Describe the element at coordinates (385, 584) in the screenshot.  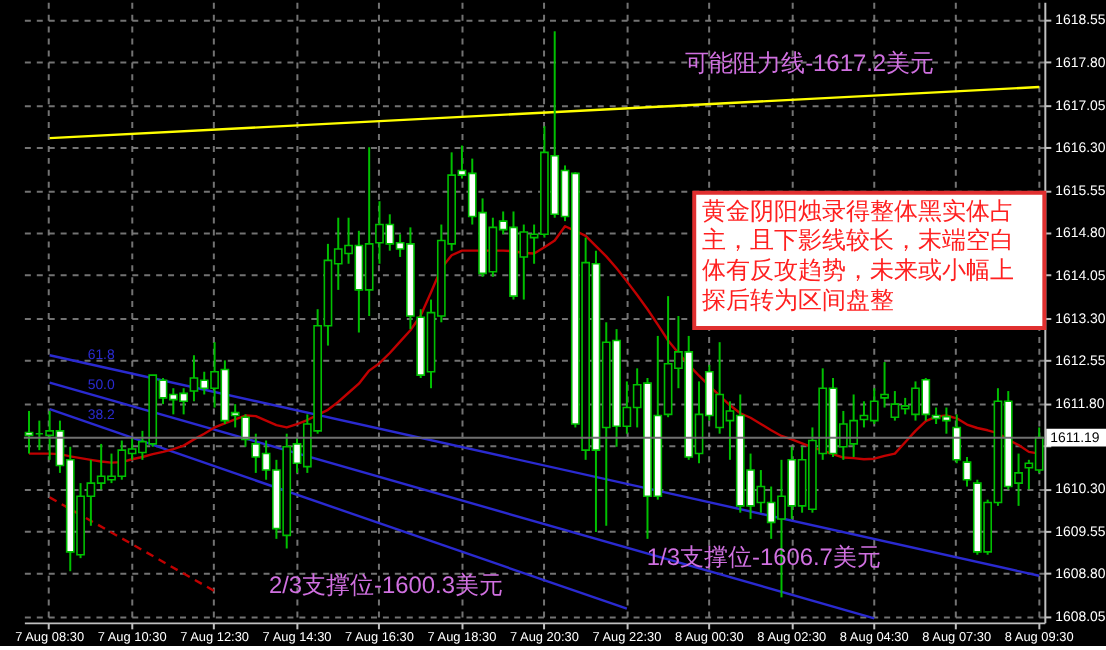
I see `annotation: 2/3支撑位-1600.3美元` at that location.